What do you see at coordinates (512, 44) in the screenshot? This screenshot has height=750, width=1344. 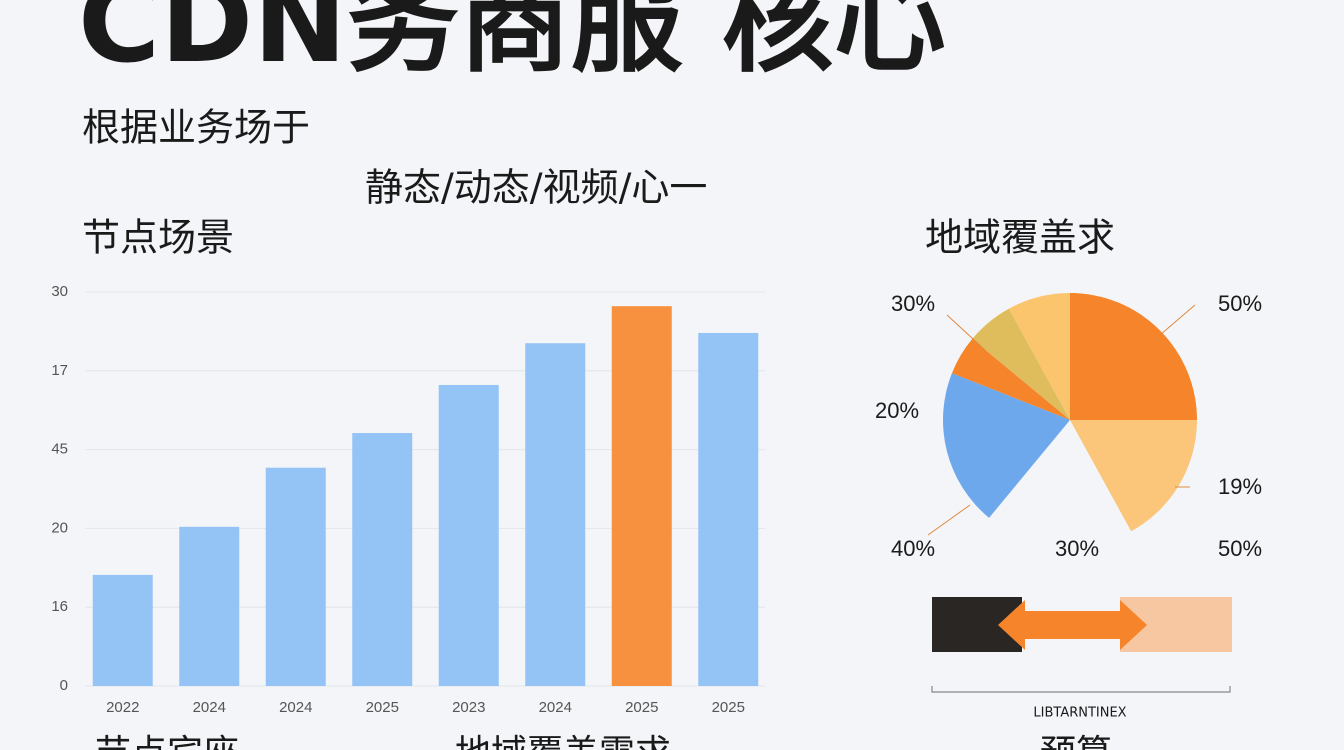 I see `main-title: CDN务商服 核心` at bounding box center [512, 44].